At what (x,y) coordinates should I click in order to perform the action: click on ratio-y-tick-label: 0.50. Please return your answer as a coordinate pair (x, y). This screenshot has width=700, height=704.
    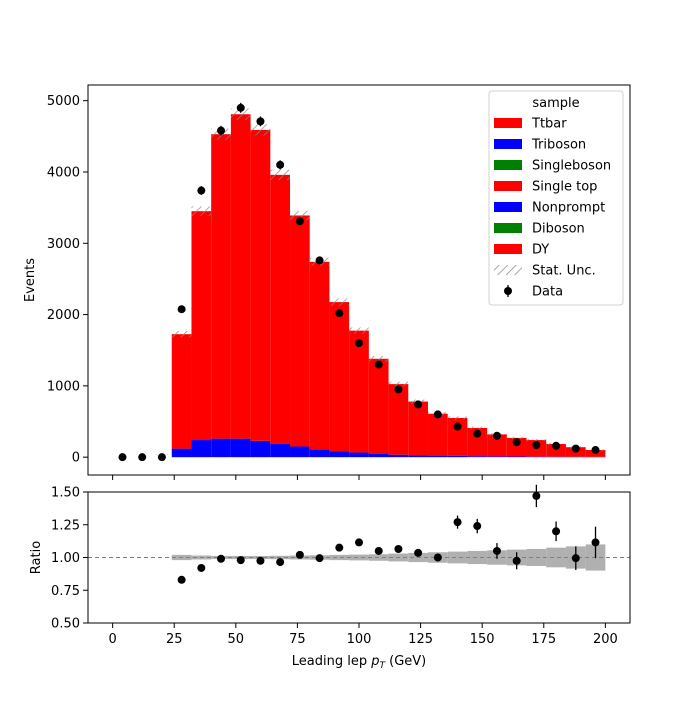
    Looking at the image, I should click on (65, 624).